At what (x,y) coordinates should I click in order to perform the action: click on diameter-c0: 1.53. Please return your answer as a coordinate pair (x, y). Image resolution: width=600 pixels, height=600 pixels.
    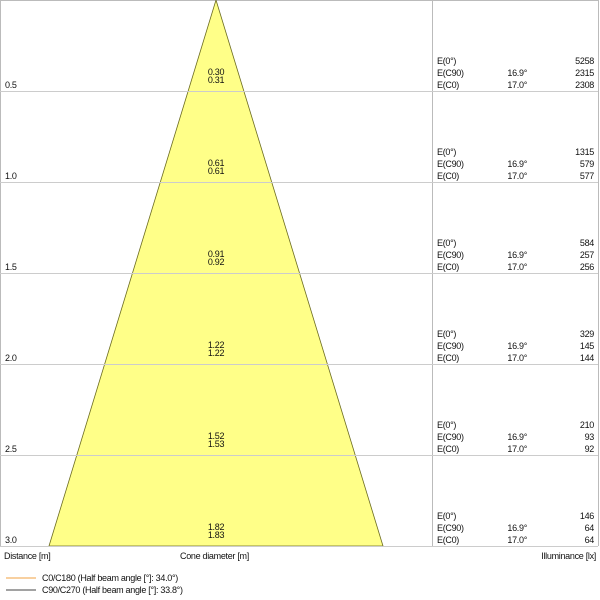
    Looking at the image, I should click on (216, 444).